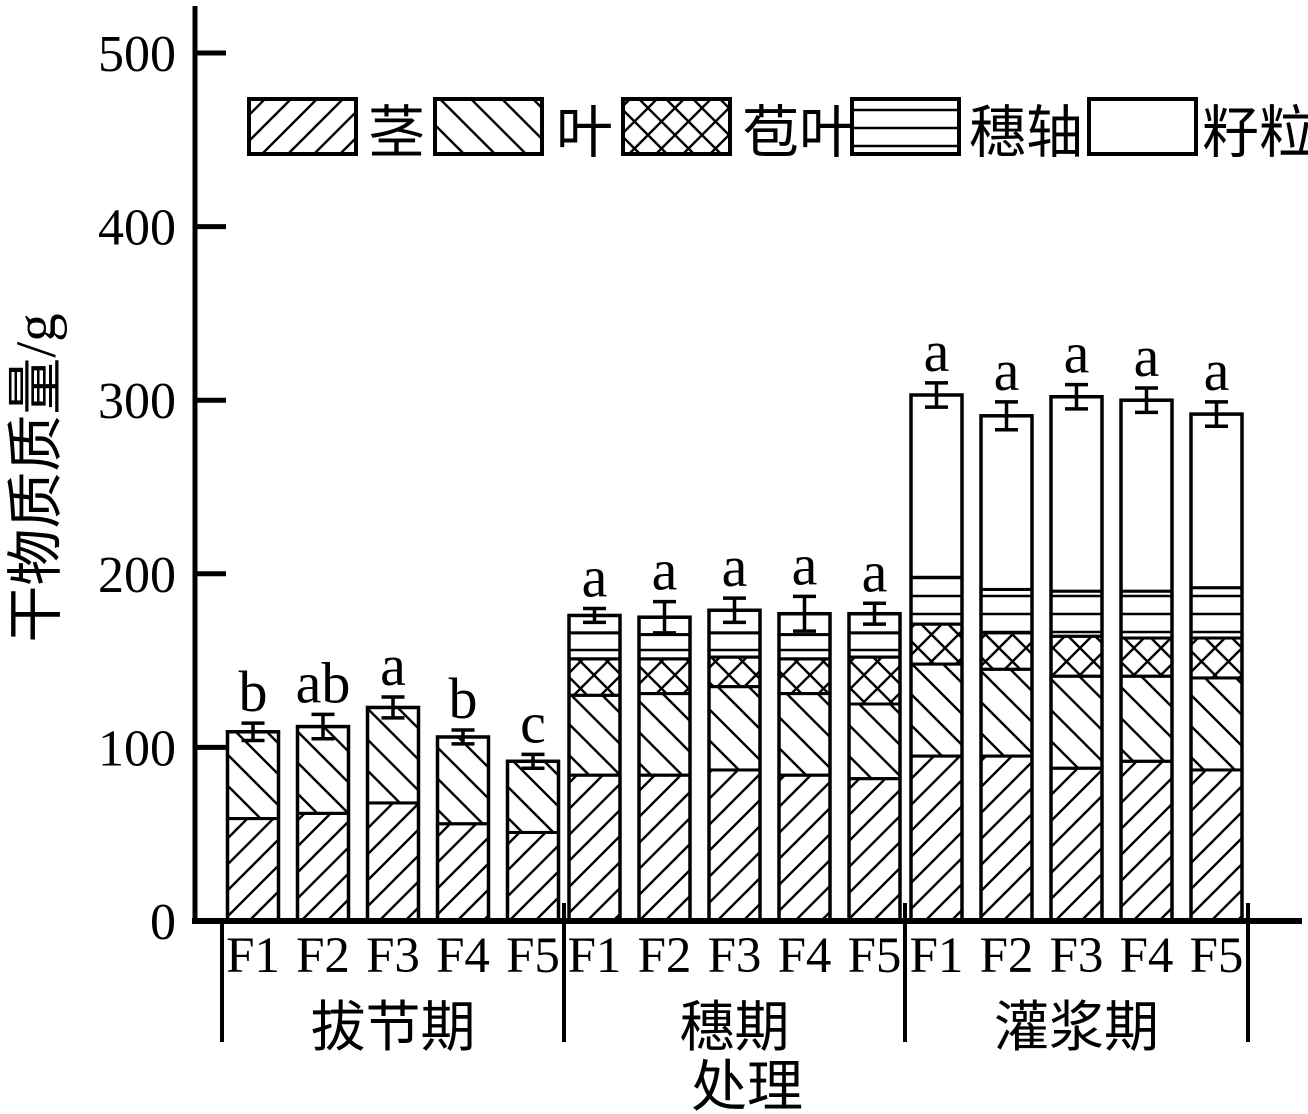 The image size is (1308, 1114). I want to click on group-label: 灌浆期, so click(1076, 1027).